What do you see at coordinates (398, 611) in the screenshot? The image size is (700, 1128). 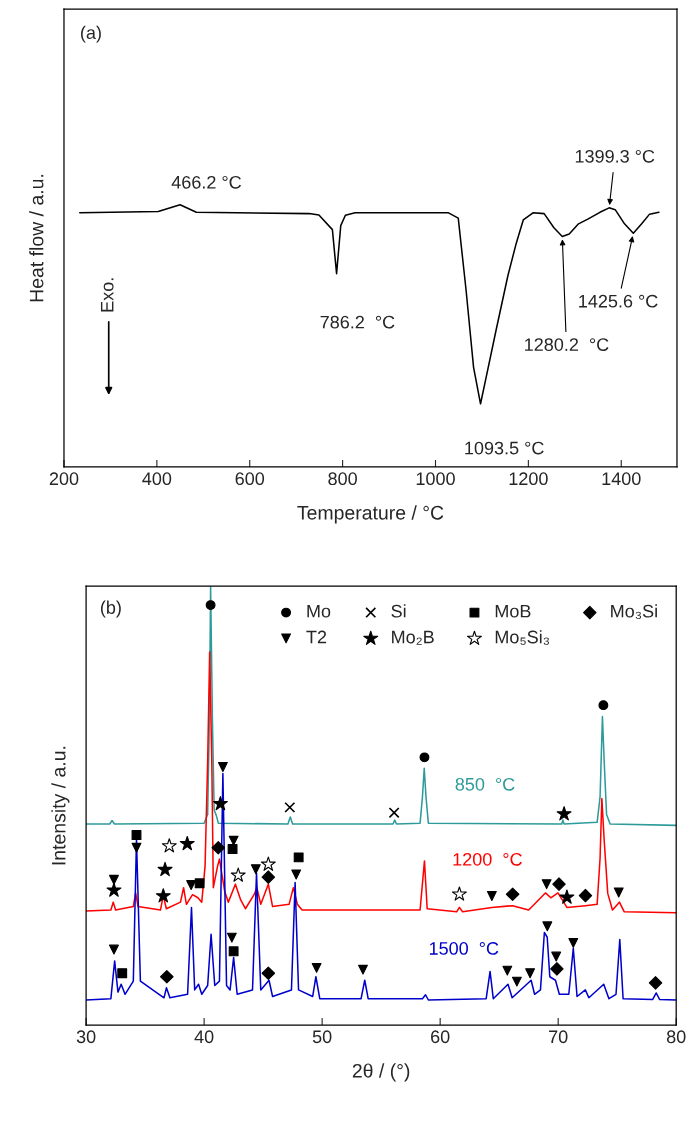 I see `legend-label: Si` at bounding box center [398, 611].